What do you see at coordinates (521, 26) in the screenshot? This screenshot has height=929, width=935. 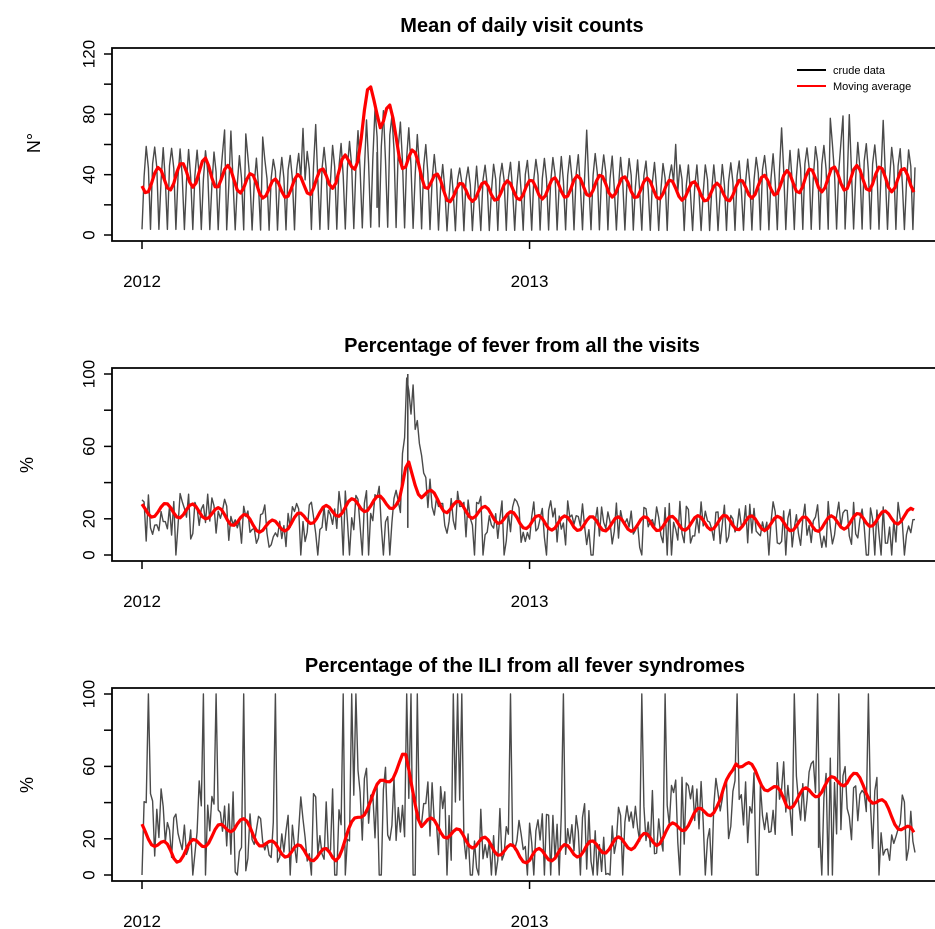 I see `panel-title: Mean of daily visit counts` at bounding box center [521, 26].